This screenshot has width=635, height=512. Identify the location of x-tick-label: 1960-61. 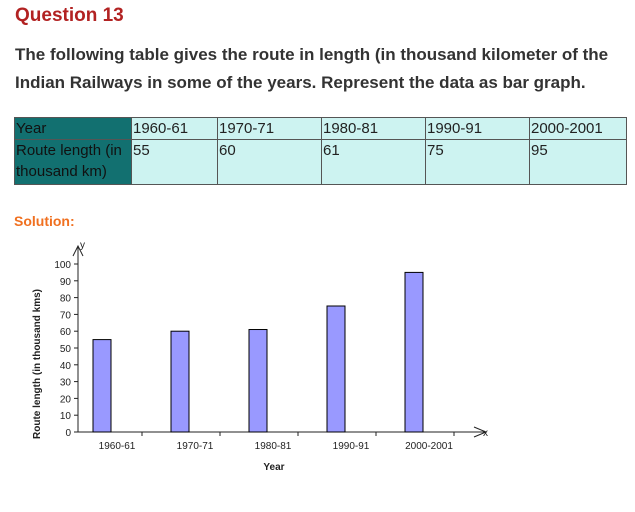
(117, 446).